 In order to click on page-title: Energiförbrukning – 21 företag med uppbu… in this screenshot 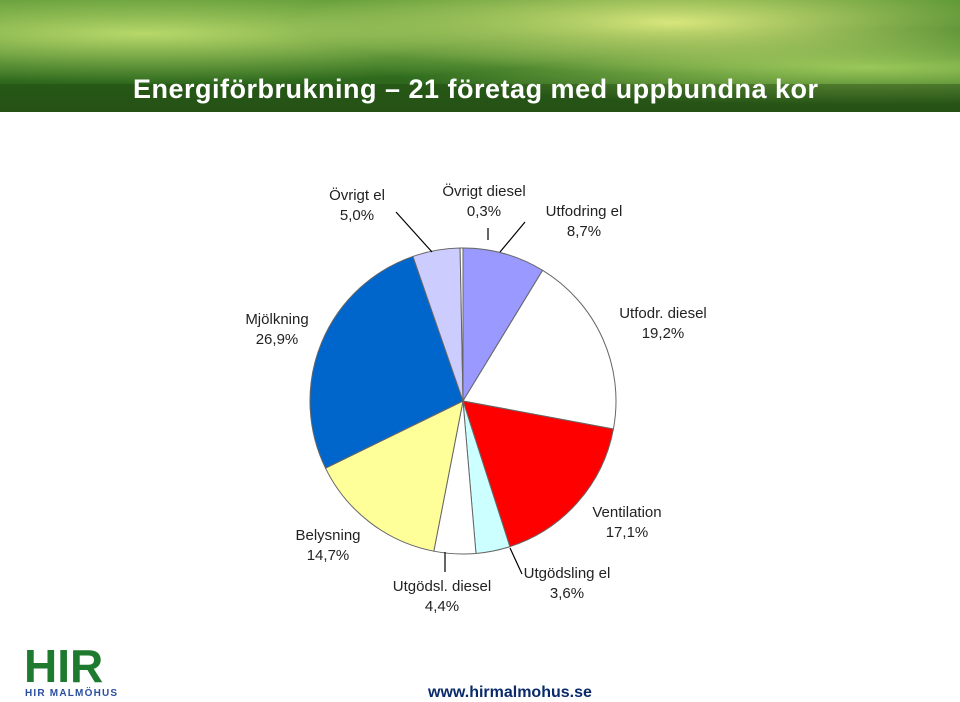, I will do `click(476, 89)`.